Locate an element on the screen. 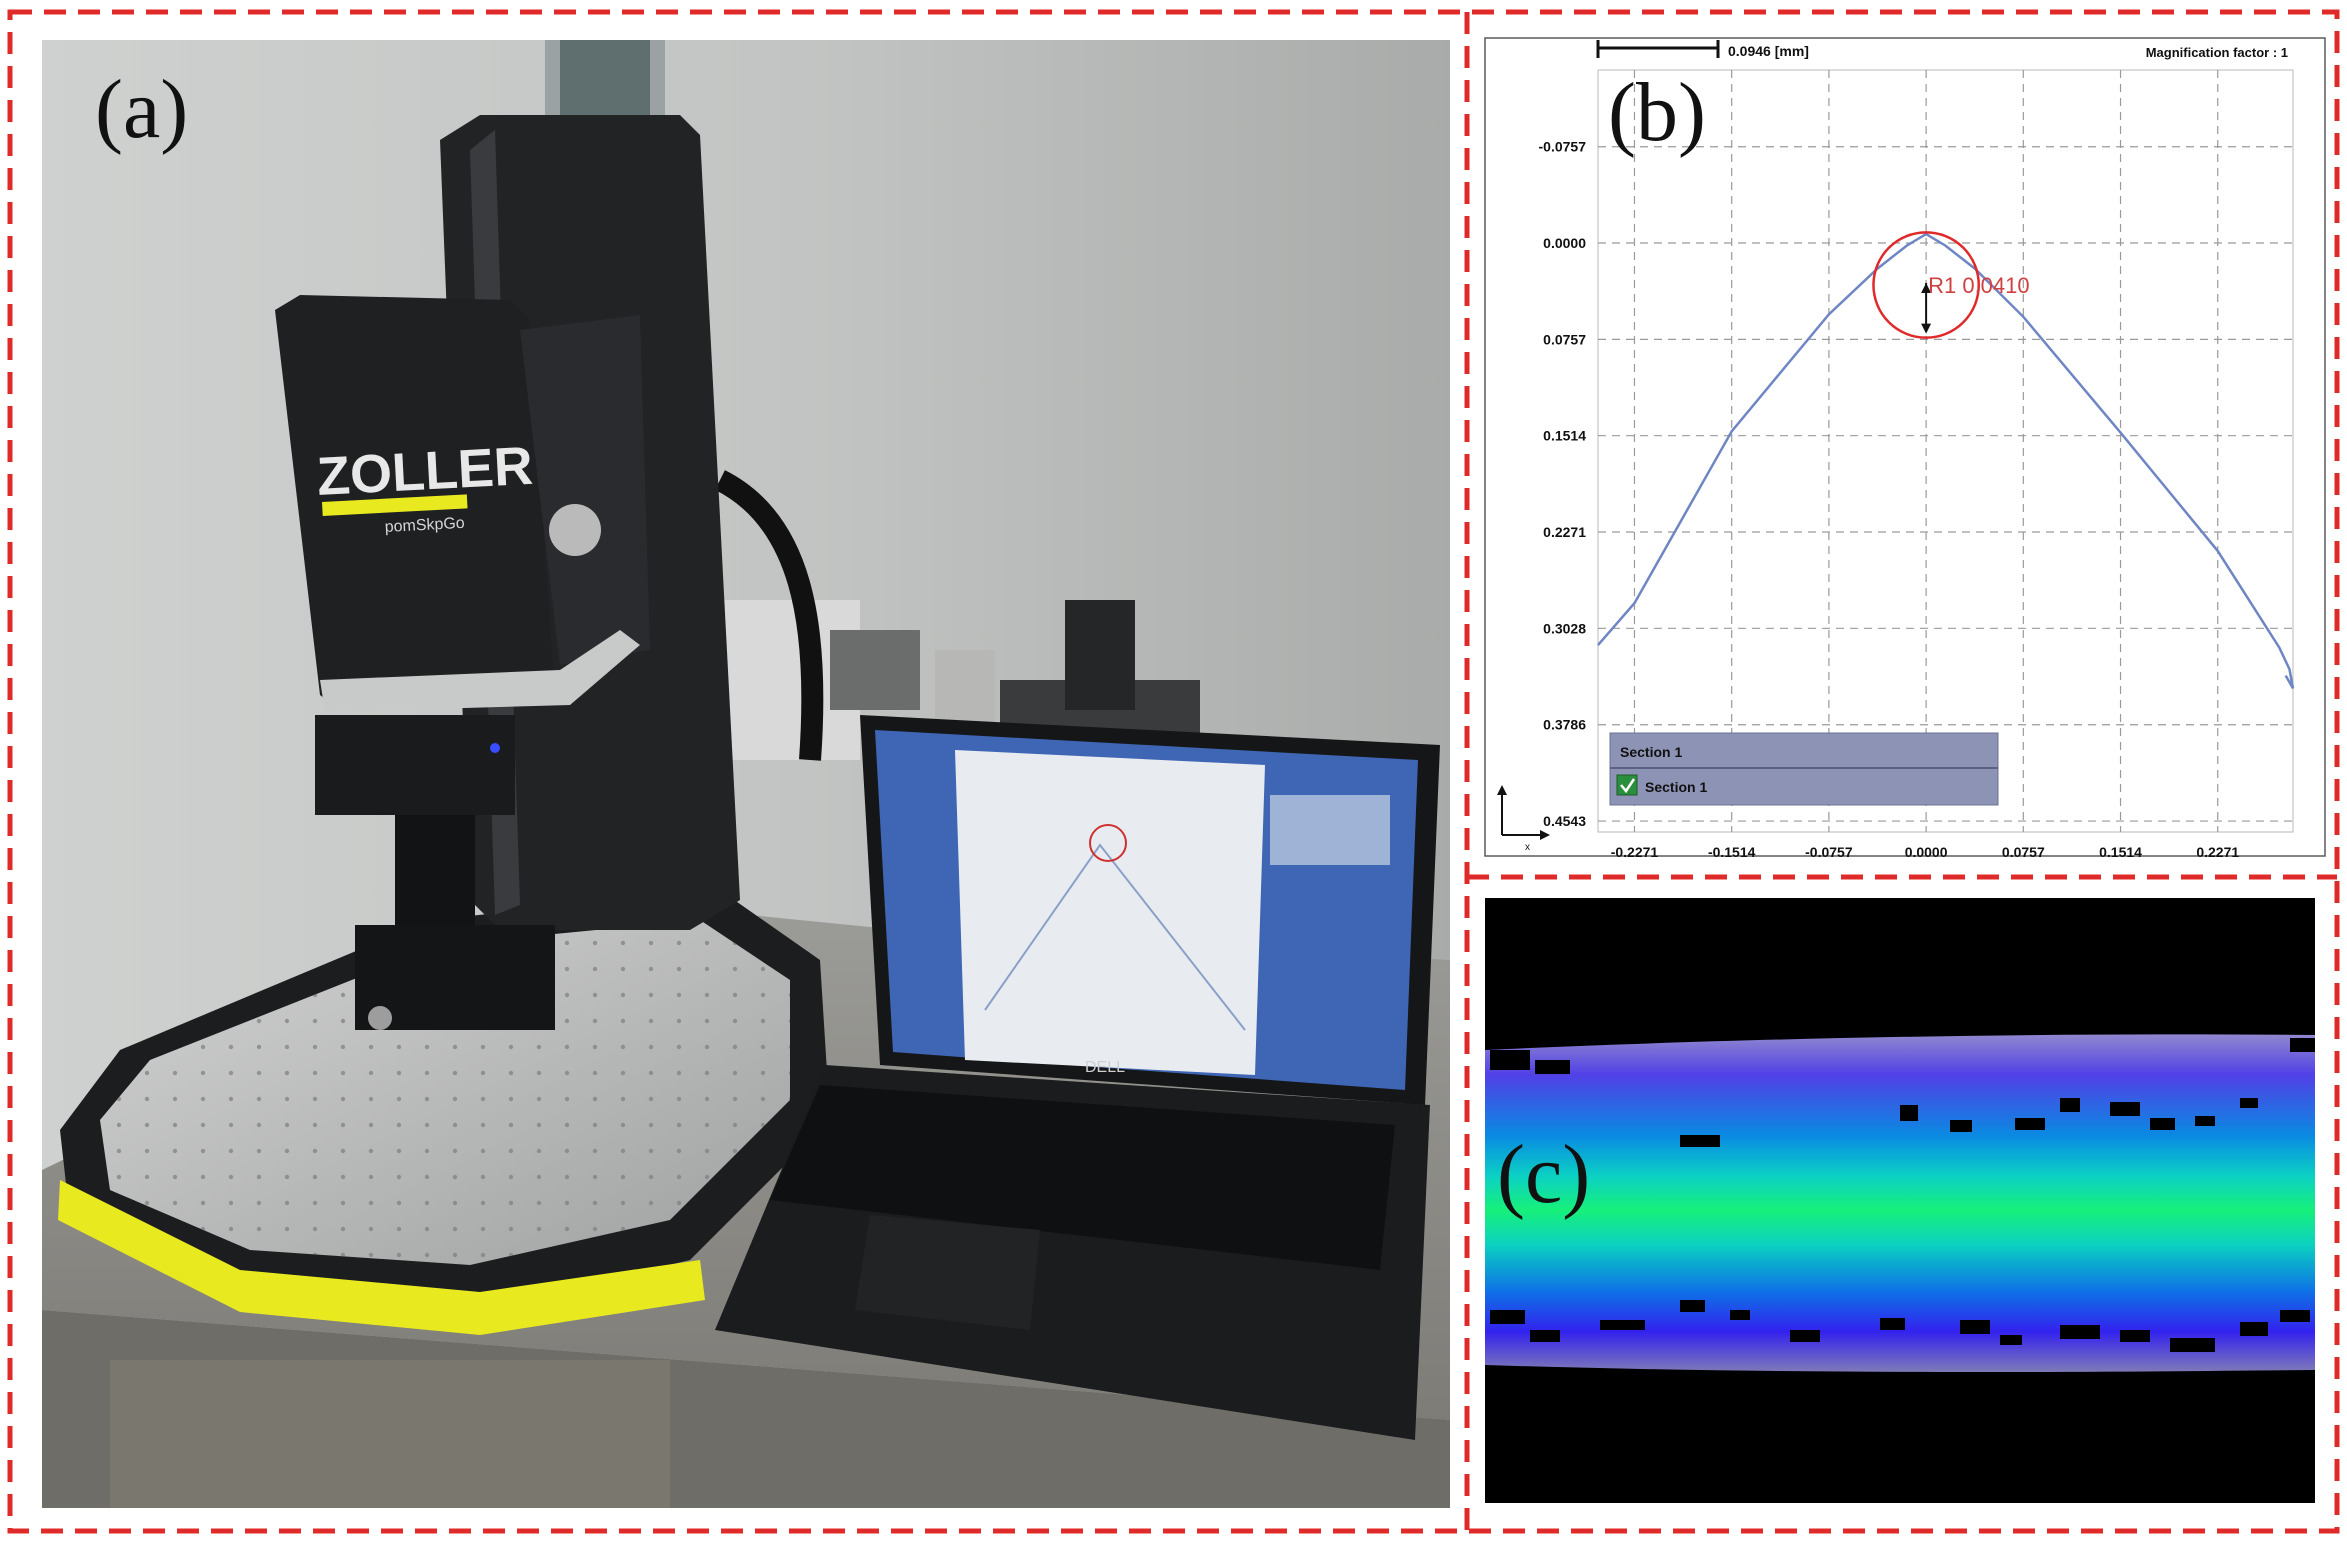 The height and width of the screenshot is (1543, 2347). heightmap-dropouts is located at coordinates (1902, 1195).